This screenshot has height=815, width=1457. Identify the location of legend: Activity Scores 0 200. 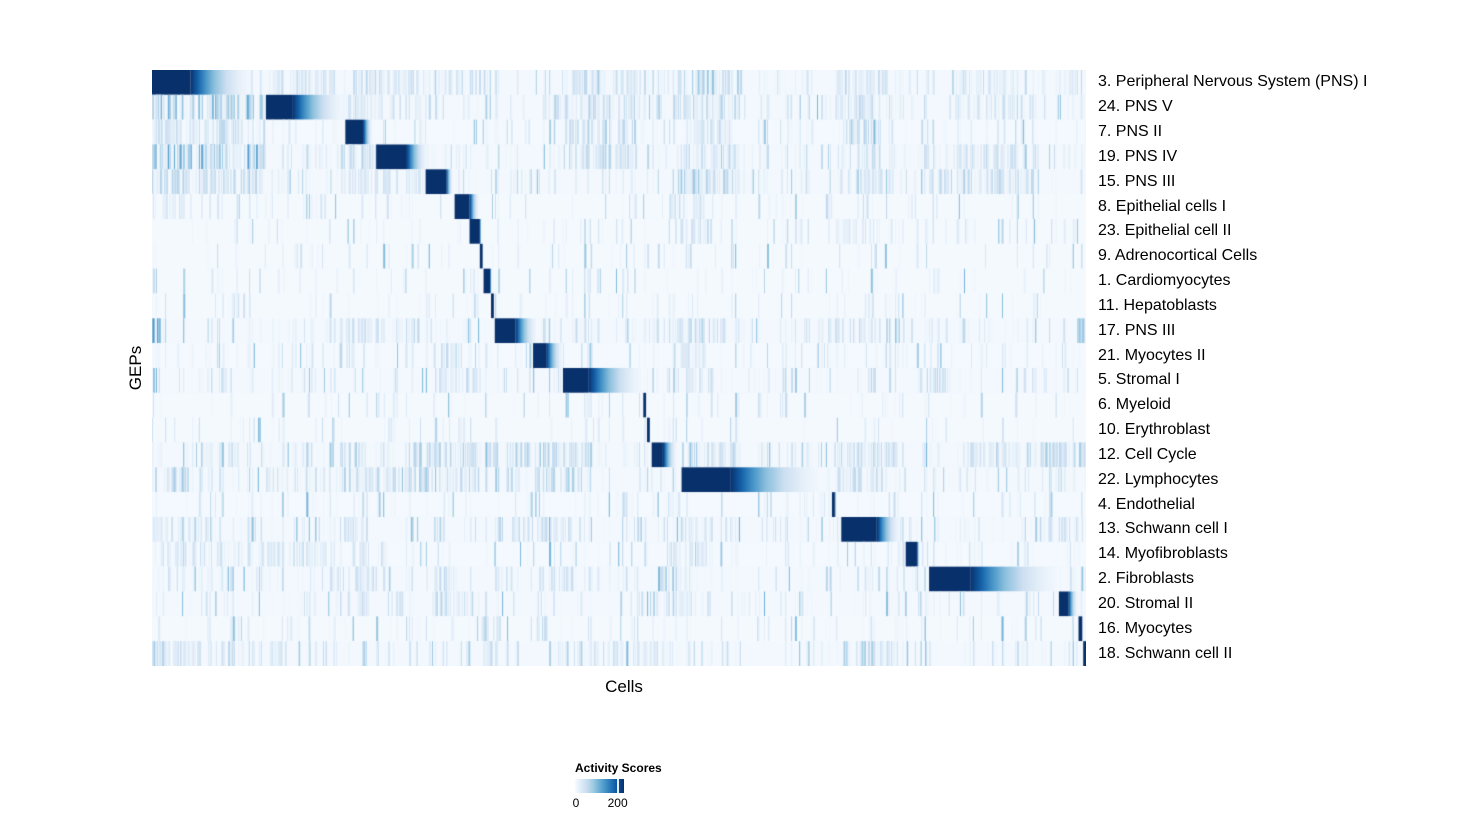
(617, 786).